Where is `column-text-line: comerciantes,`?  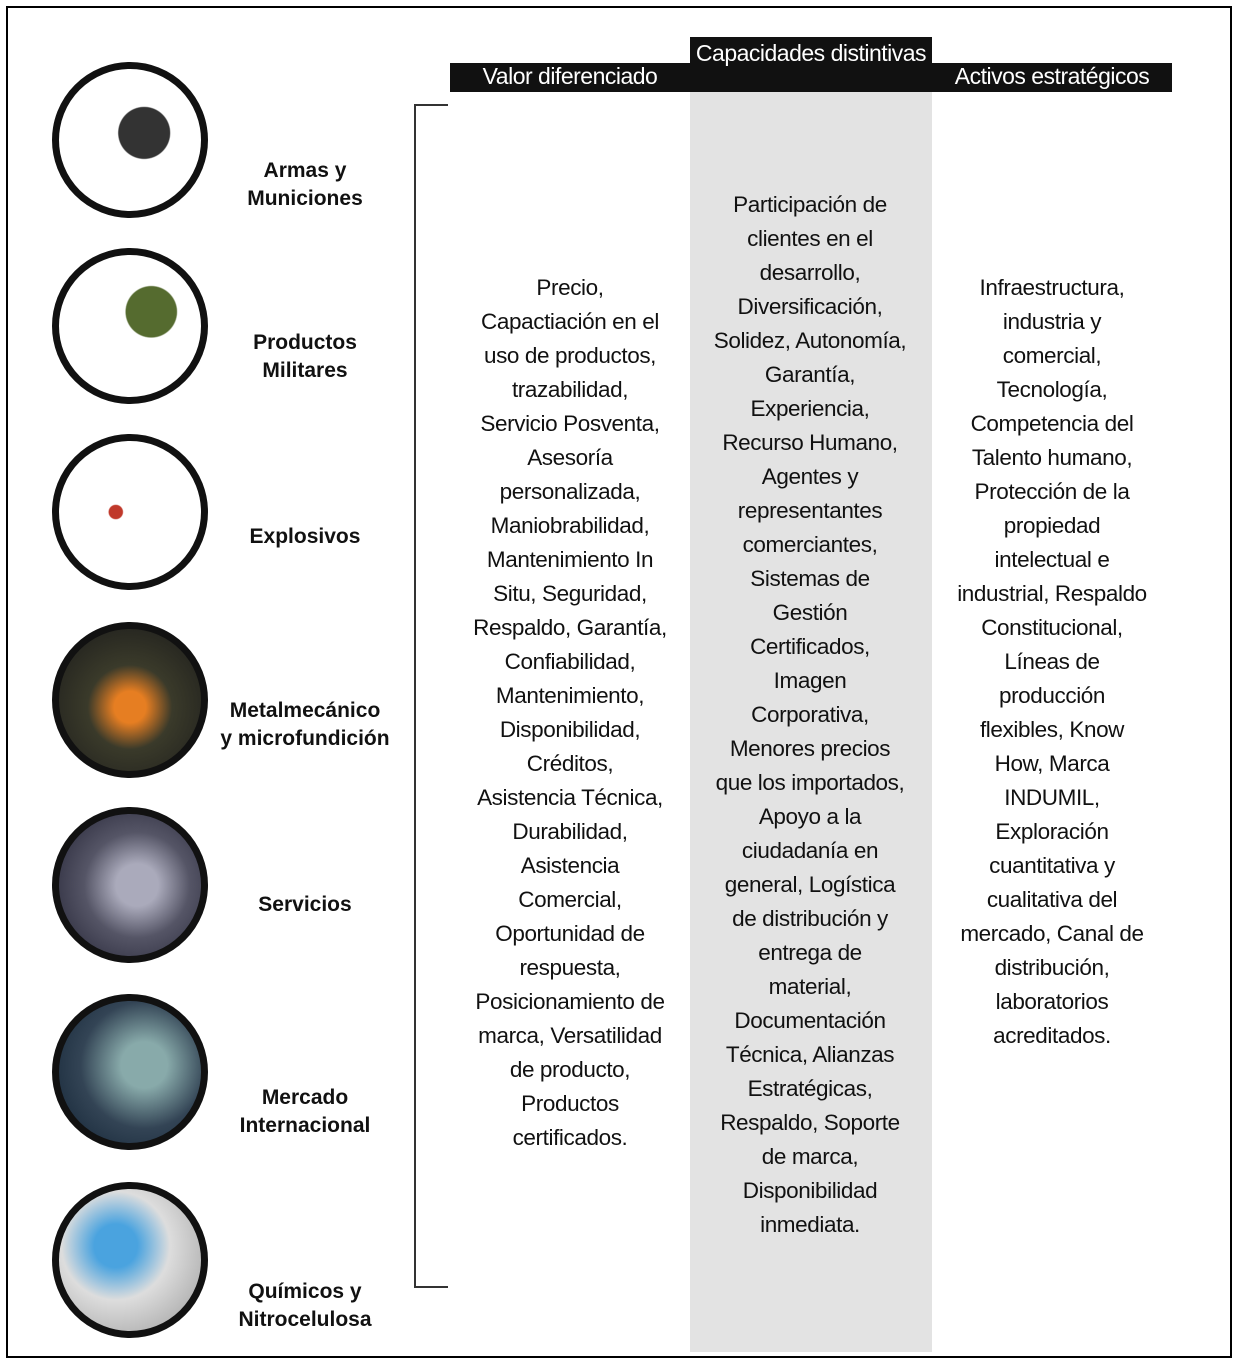 column-text-line: comerciantes, is located at coordinates (810, 544).